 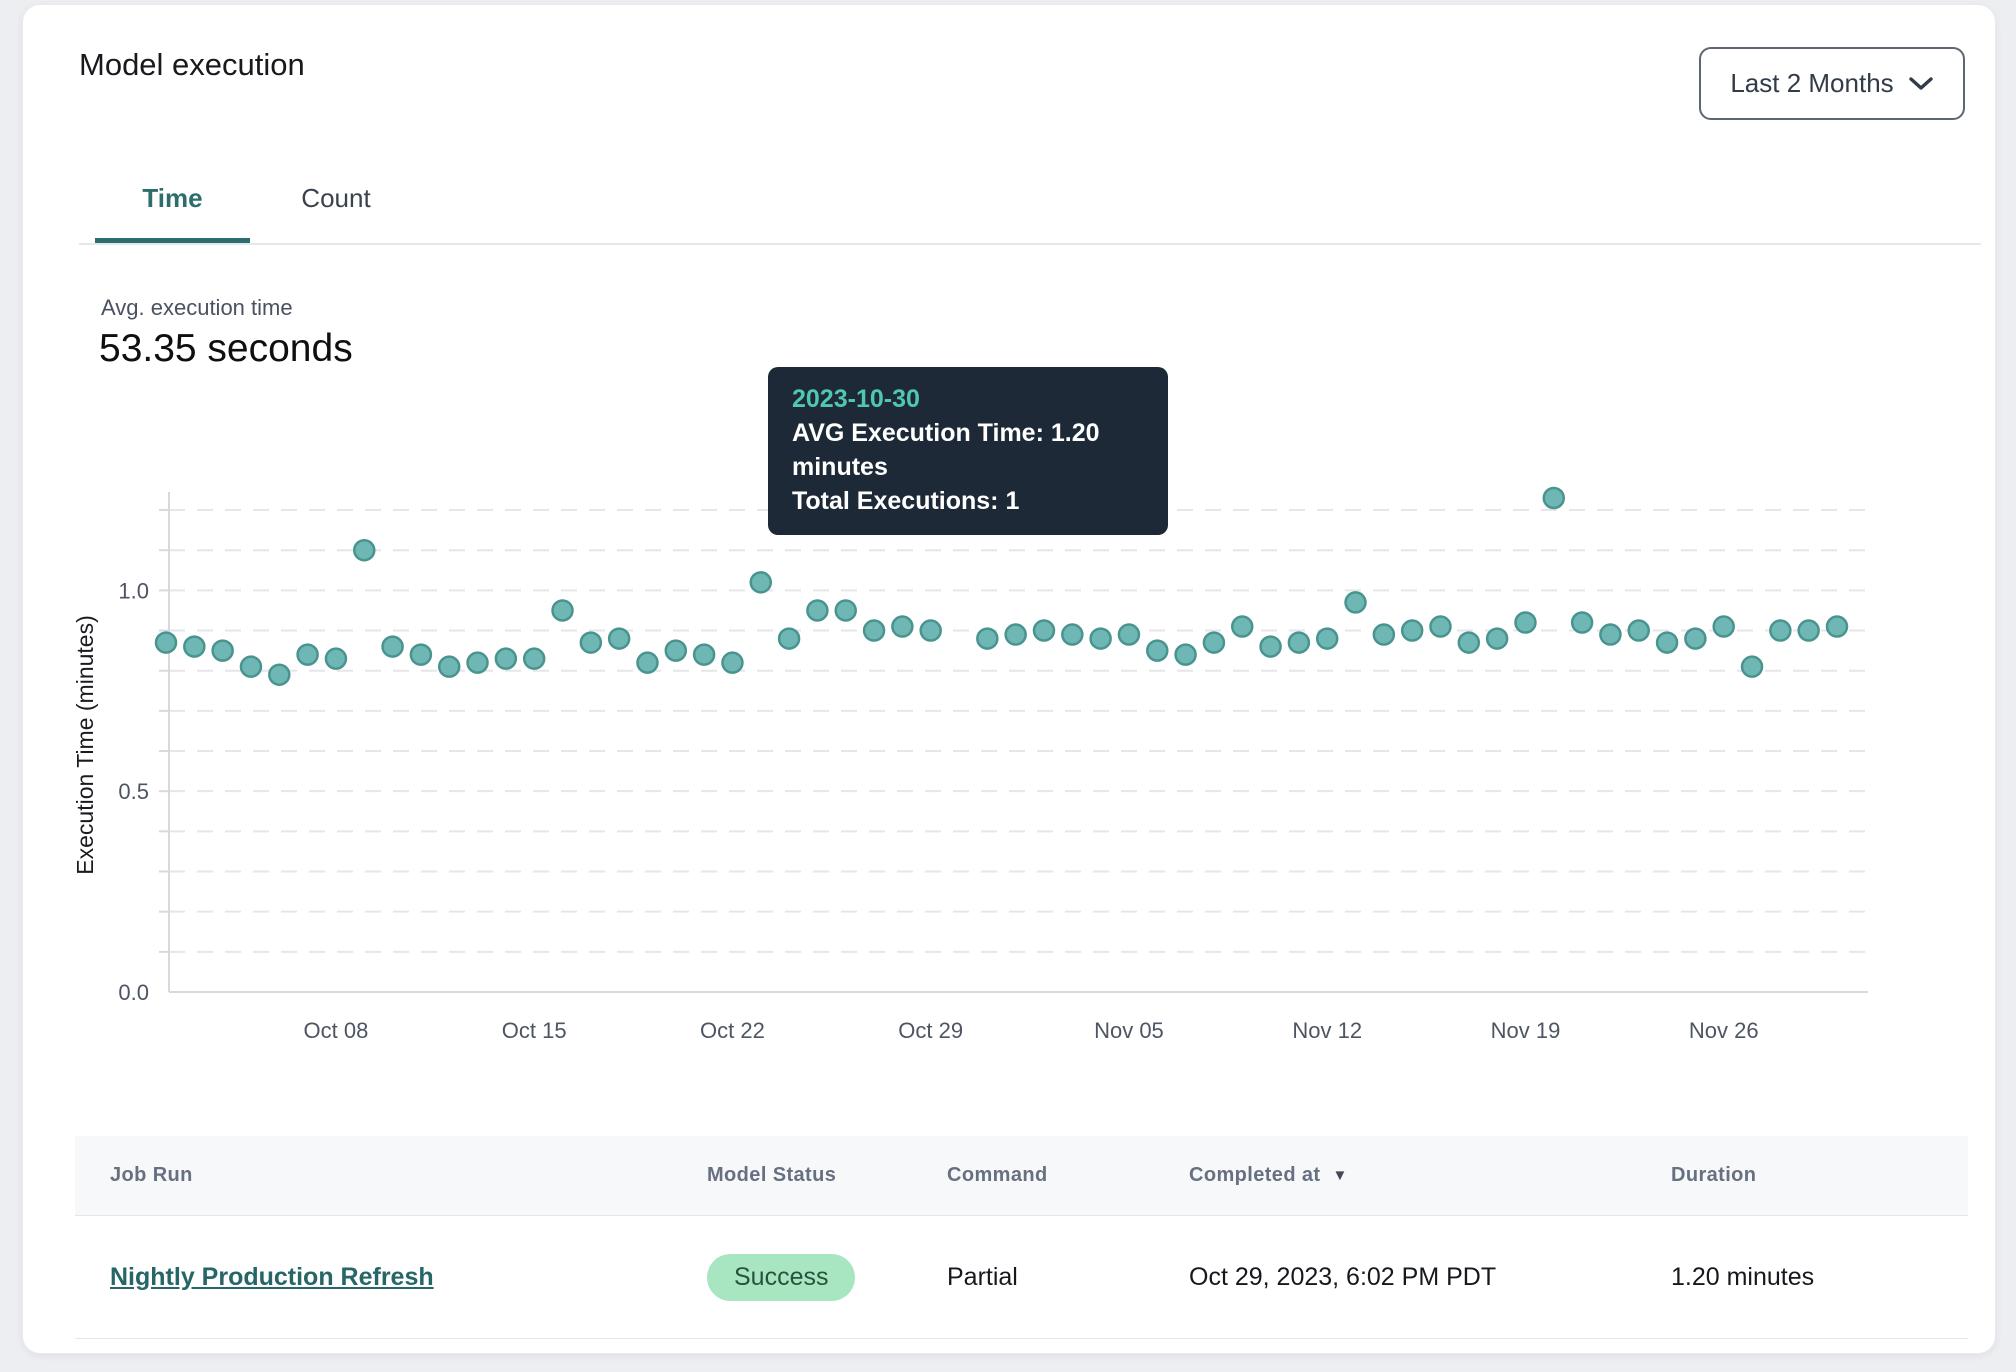 I want to click on avg-execution-time-value: 53.35 seconds, so click(x=226, y=348).